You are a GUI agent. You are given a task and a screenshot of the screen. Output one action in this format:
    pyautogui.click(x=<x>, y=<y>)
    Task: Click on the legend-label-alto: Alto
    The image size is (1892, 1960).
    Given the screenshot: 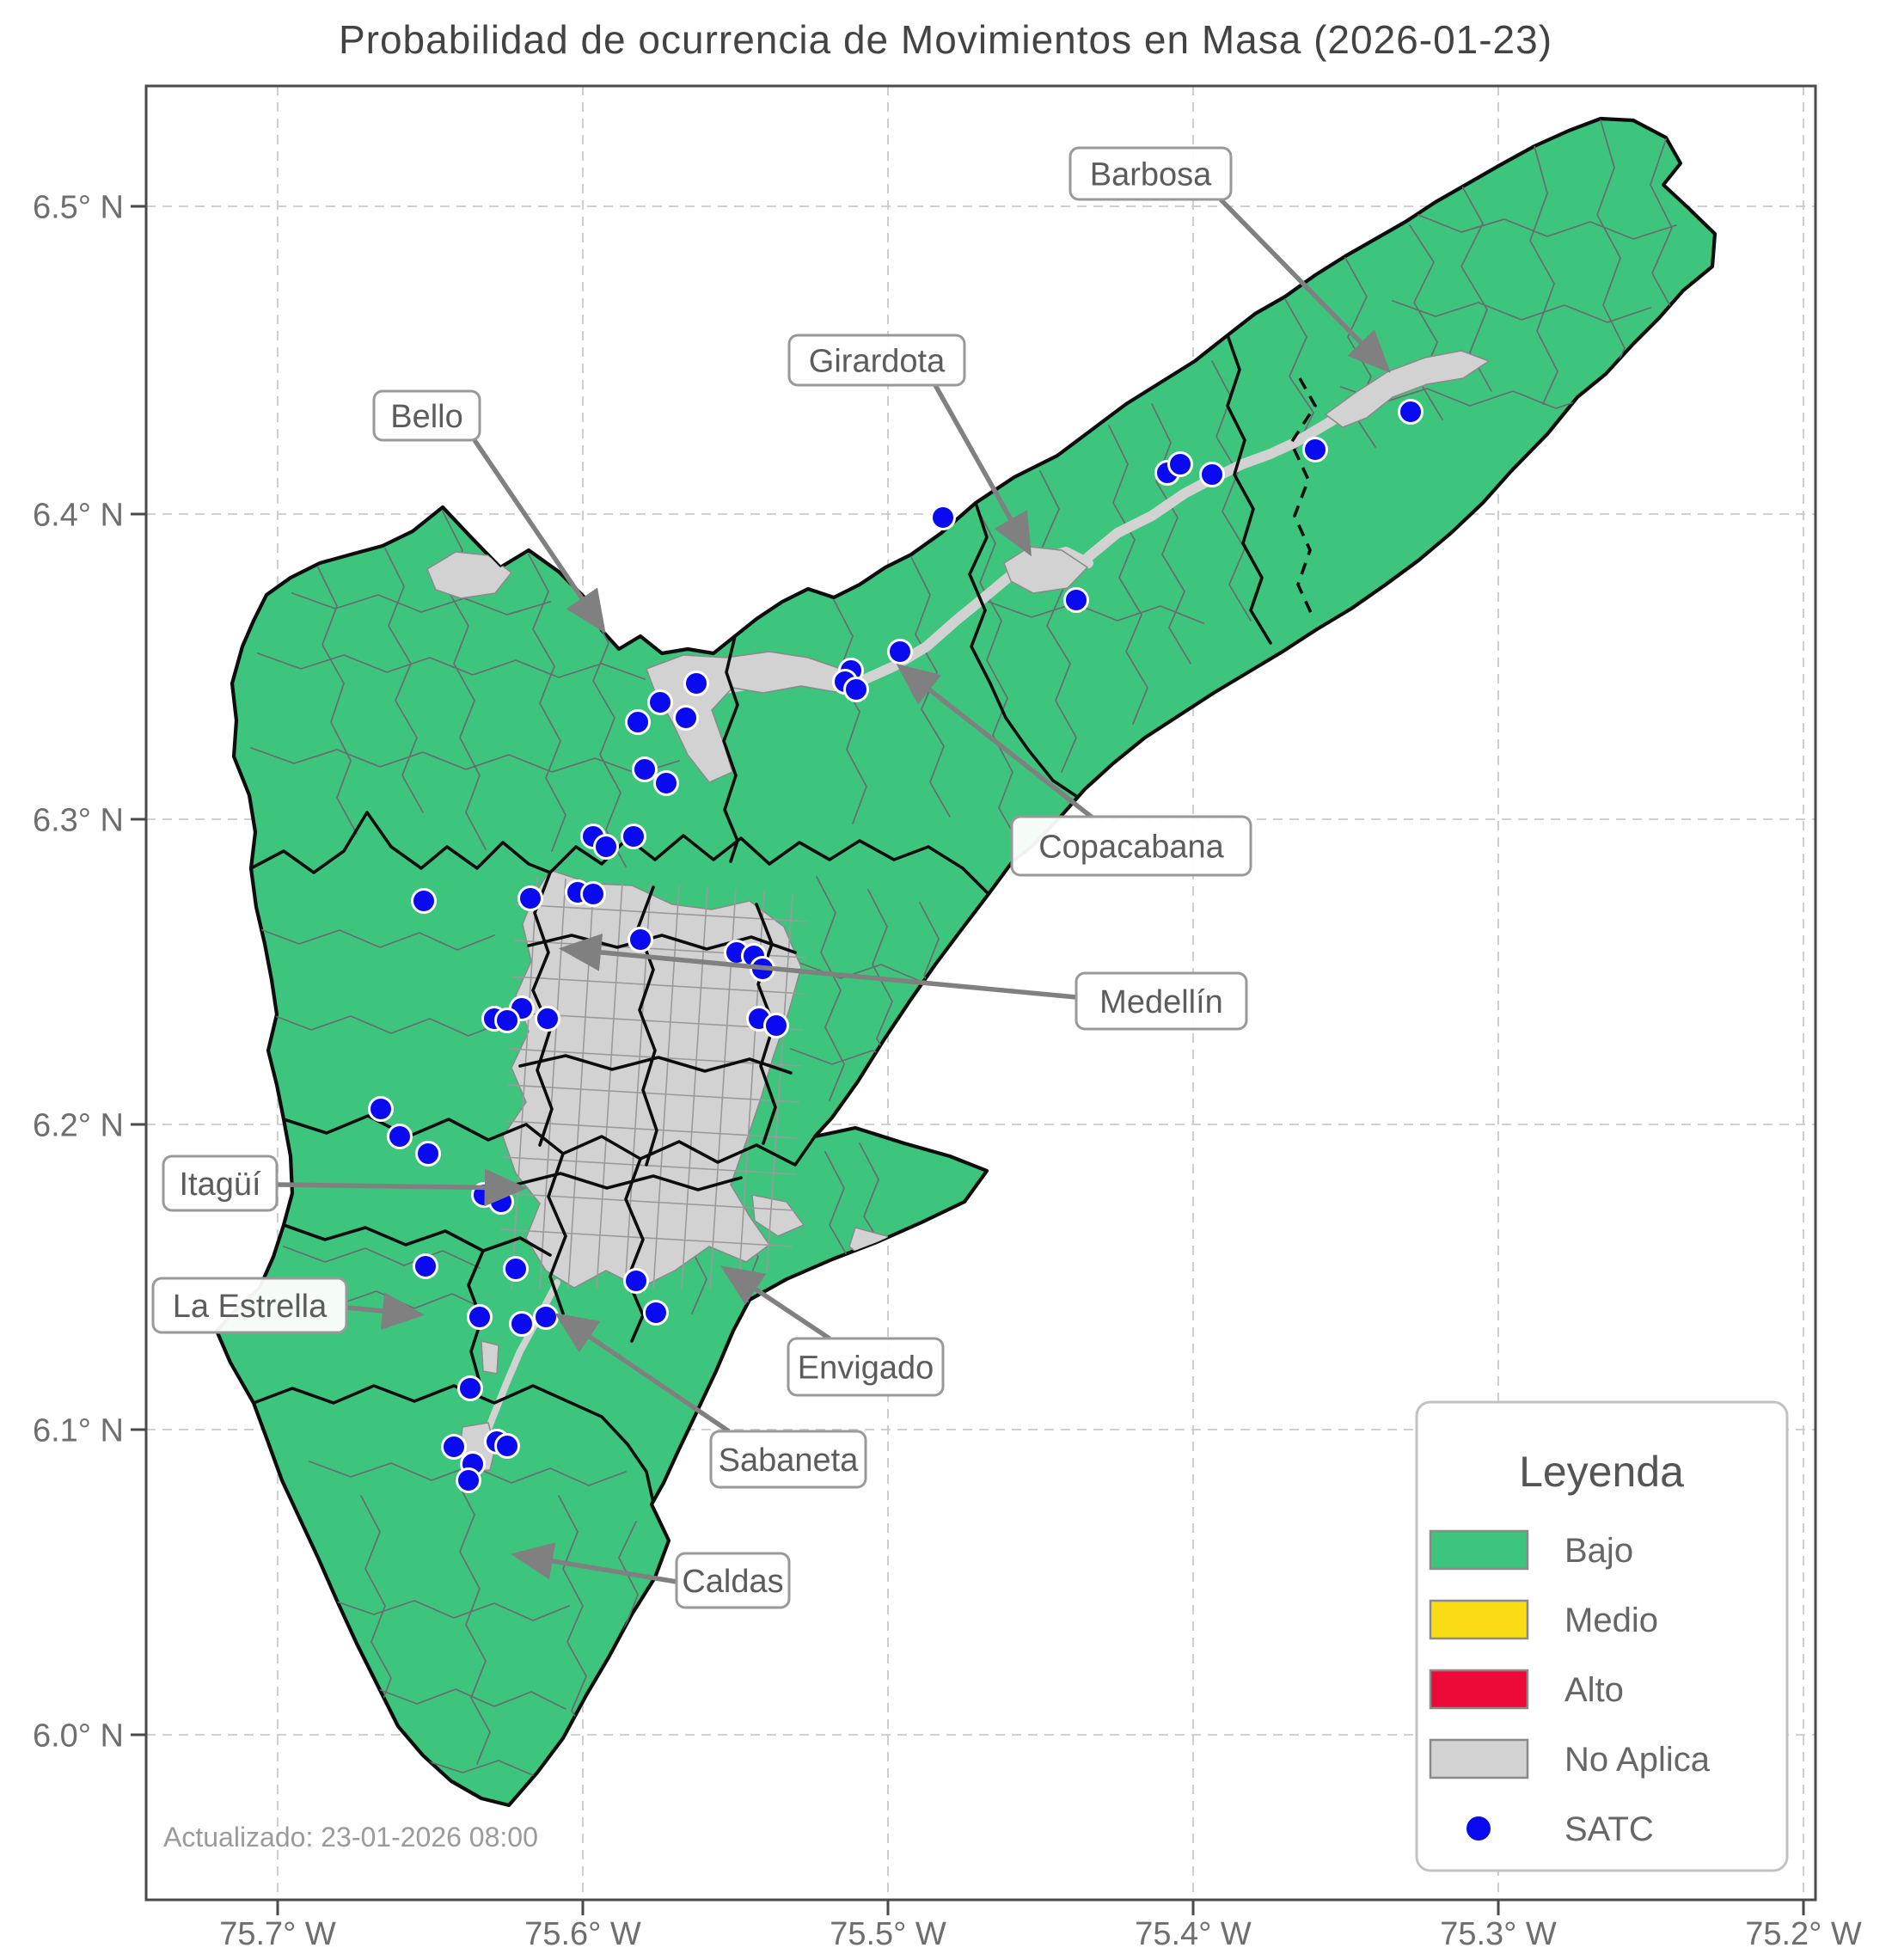 What is the action you would take?
    pyautogui.click(x=1594, y=1690)
    